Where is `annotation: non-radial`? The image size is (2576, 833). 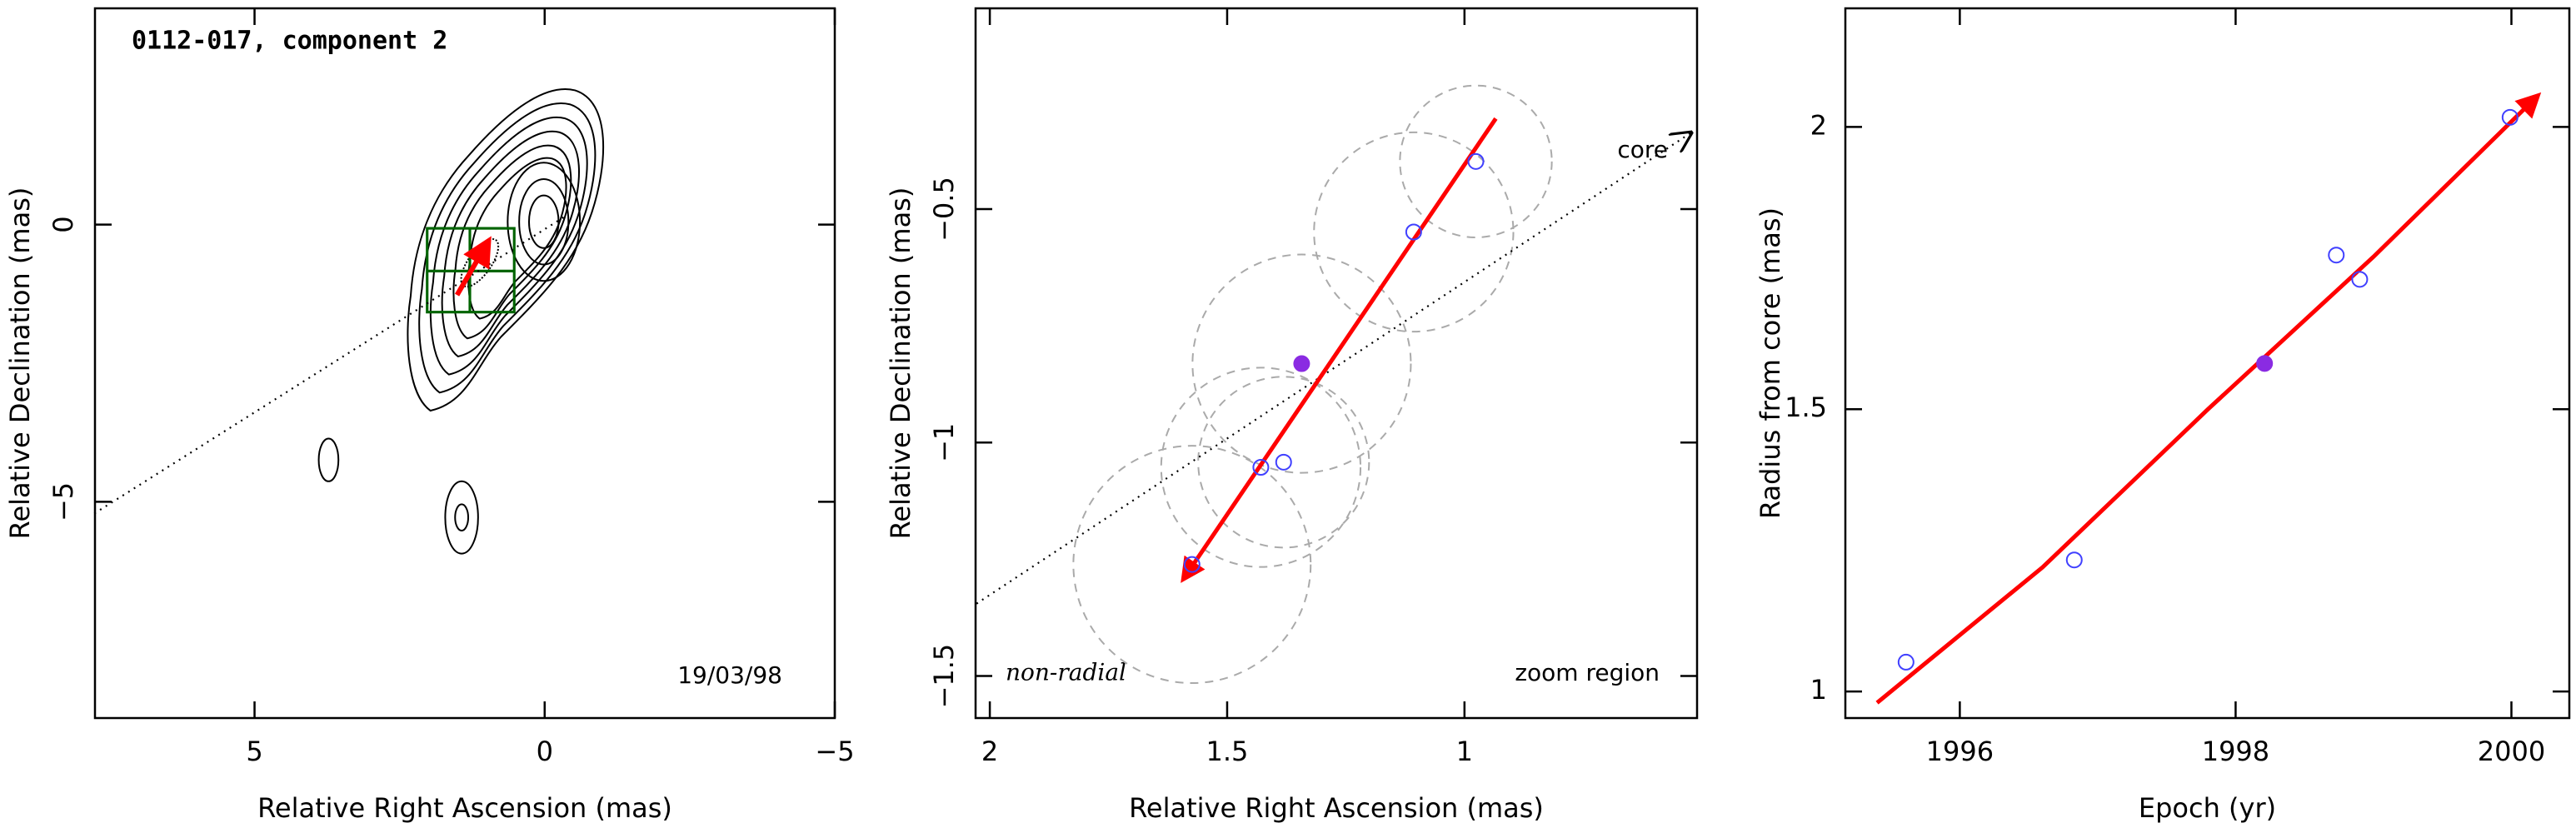
annotation: non-radial is located at coordinates (1066, 672).